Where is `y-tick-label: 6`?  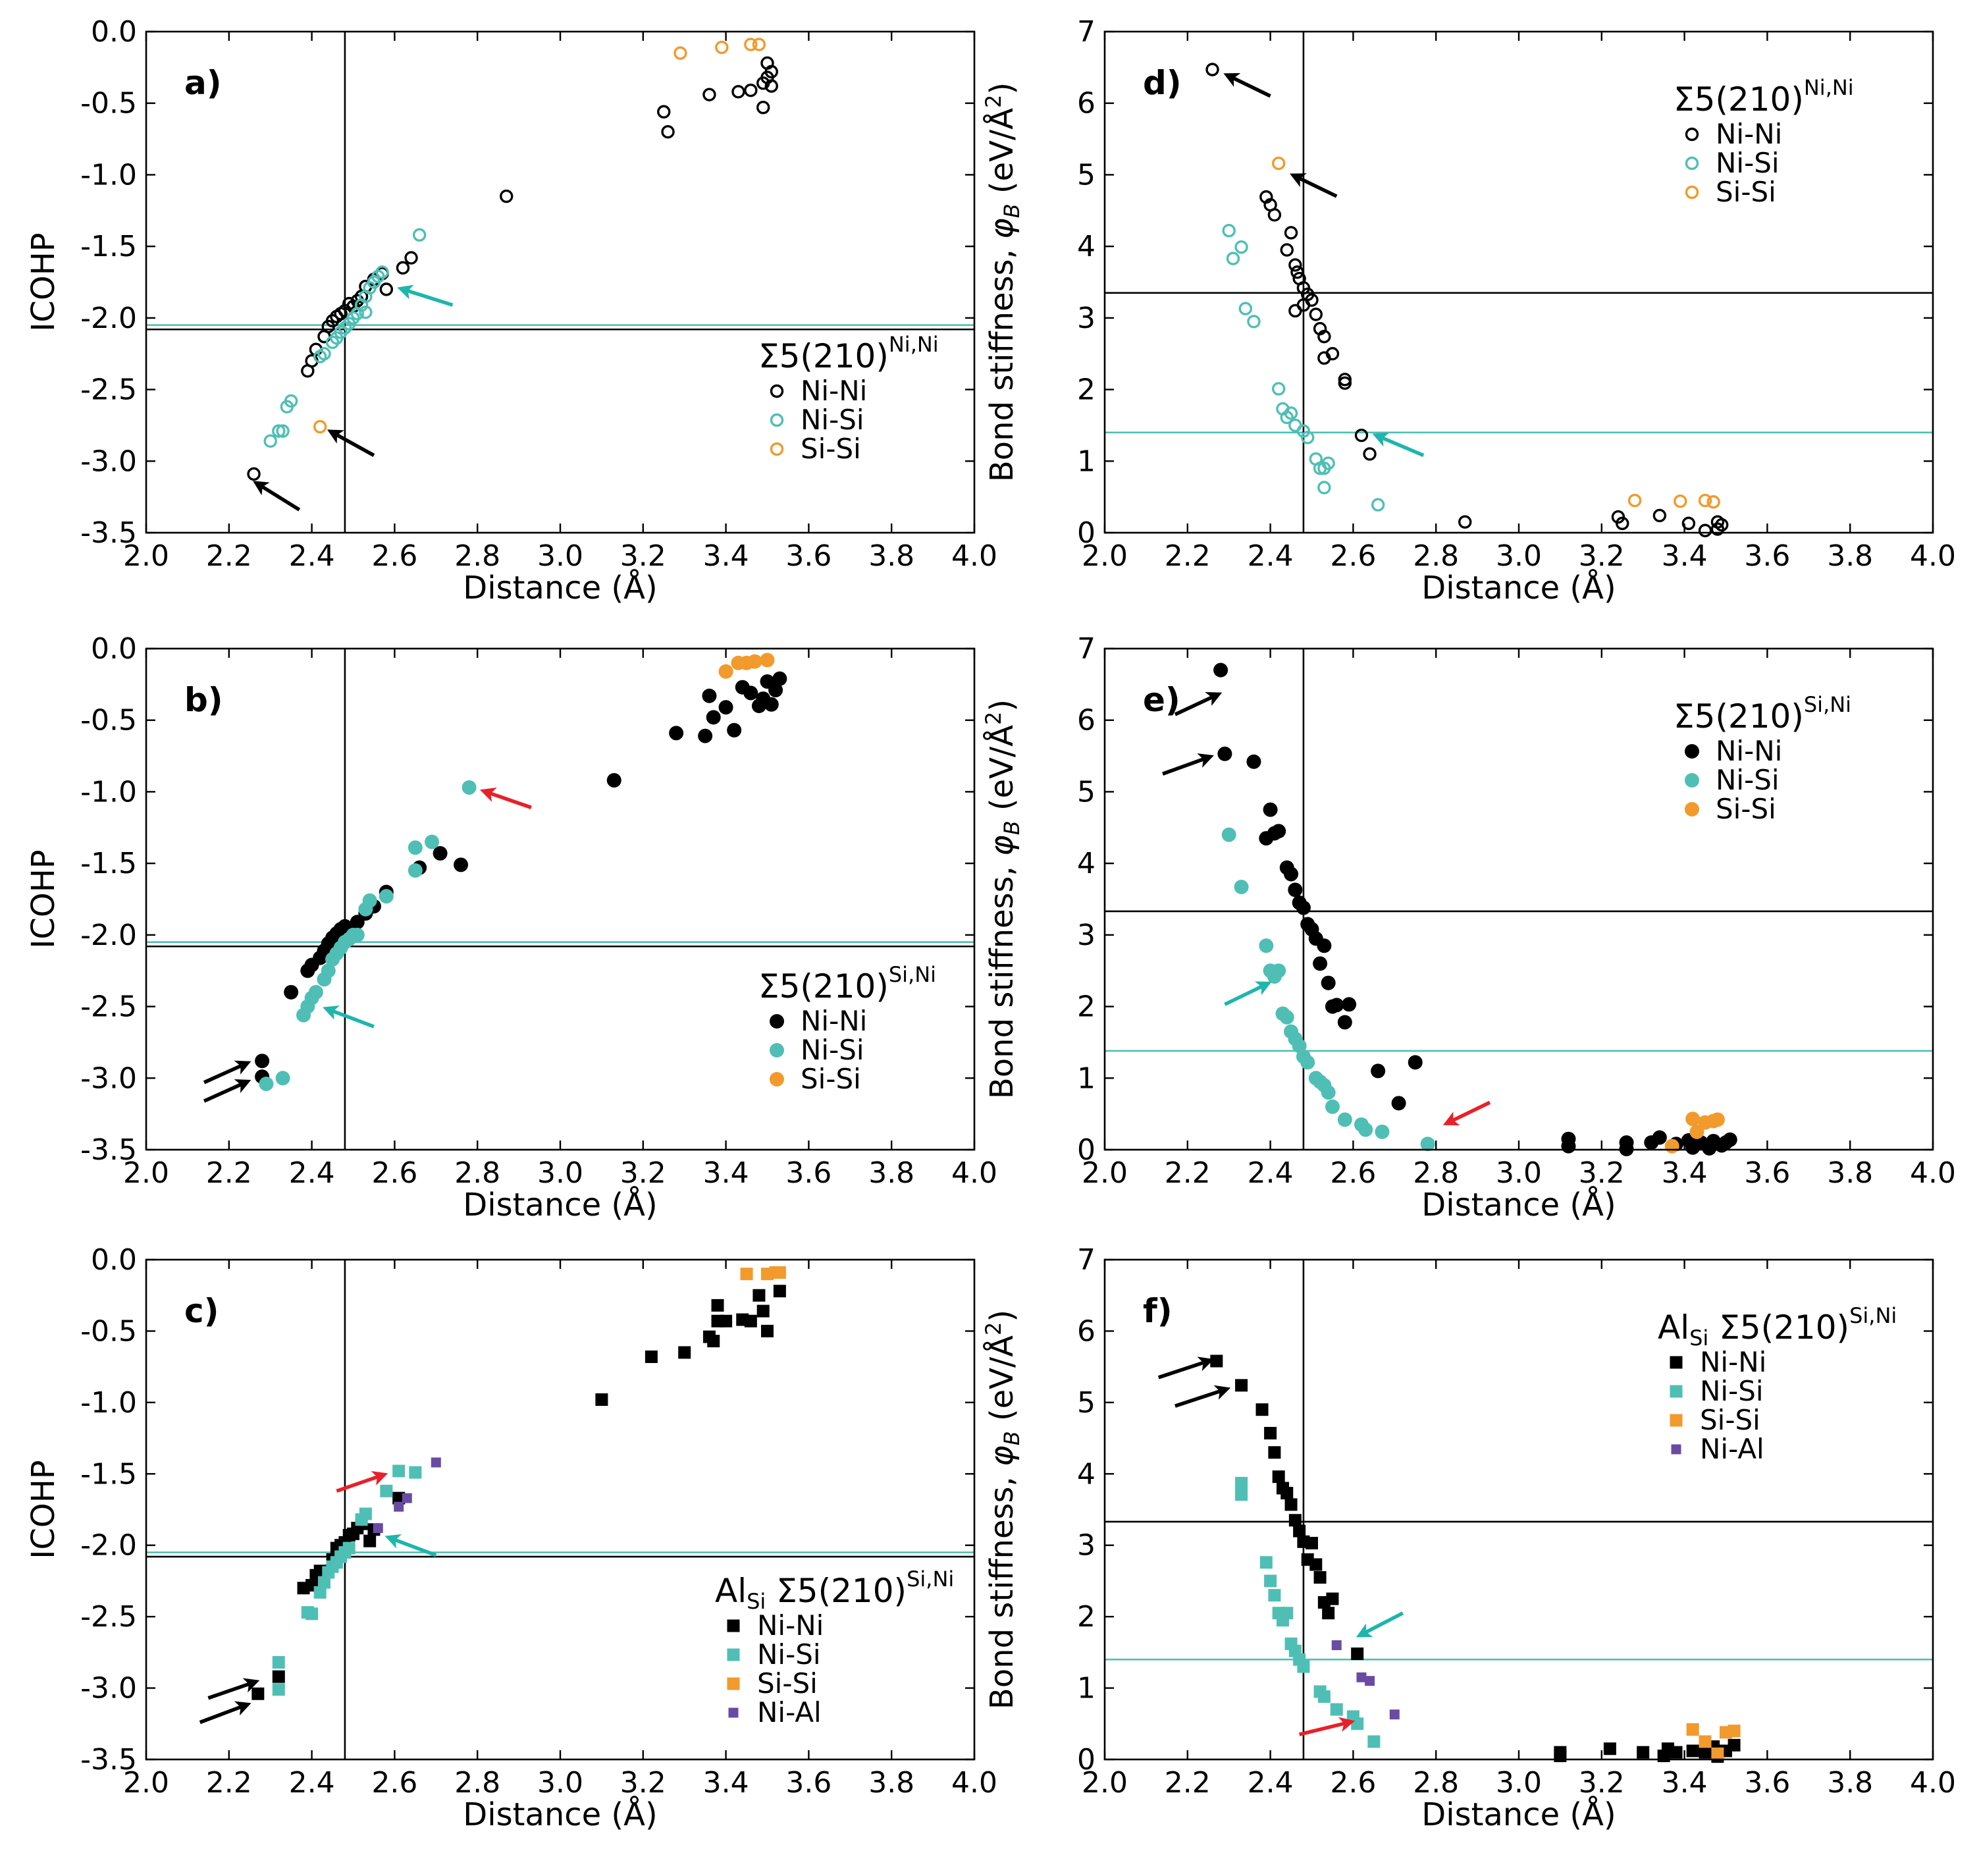
y-tick-label: 6 is located at coordinates (1086, 721).